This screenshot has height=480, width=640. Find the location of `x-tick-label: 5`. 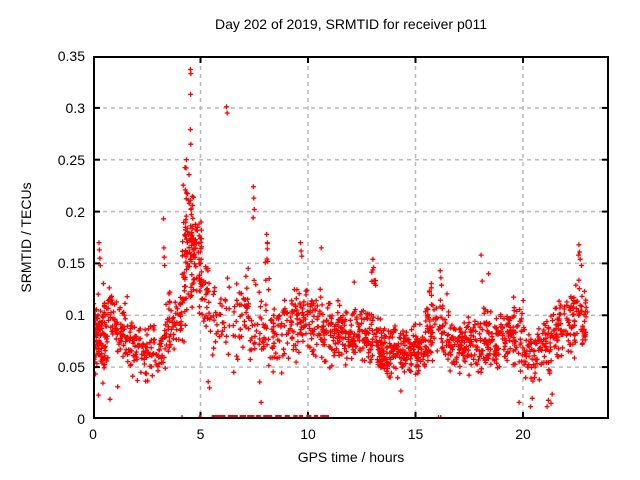

x-tick-label: 5 is located at coordinates (200, 434).